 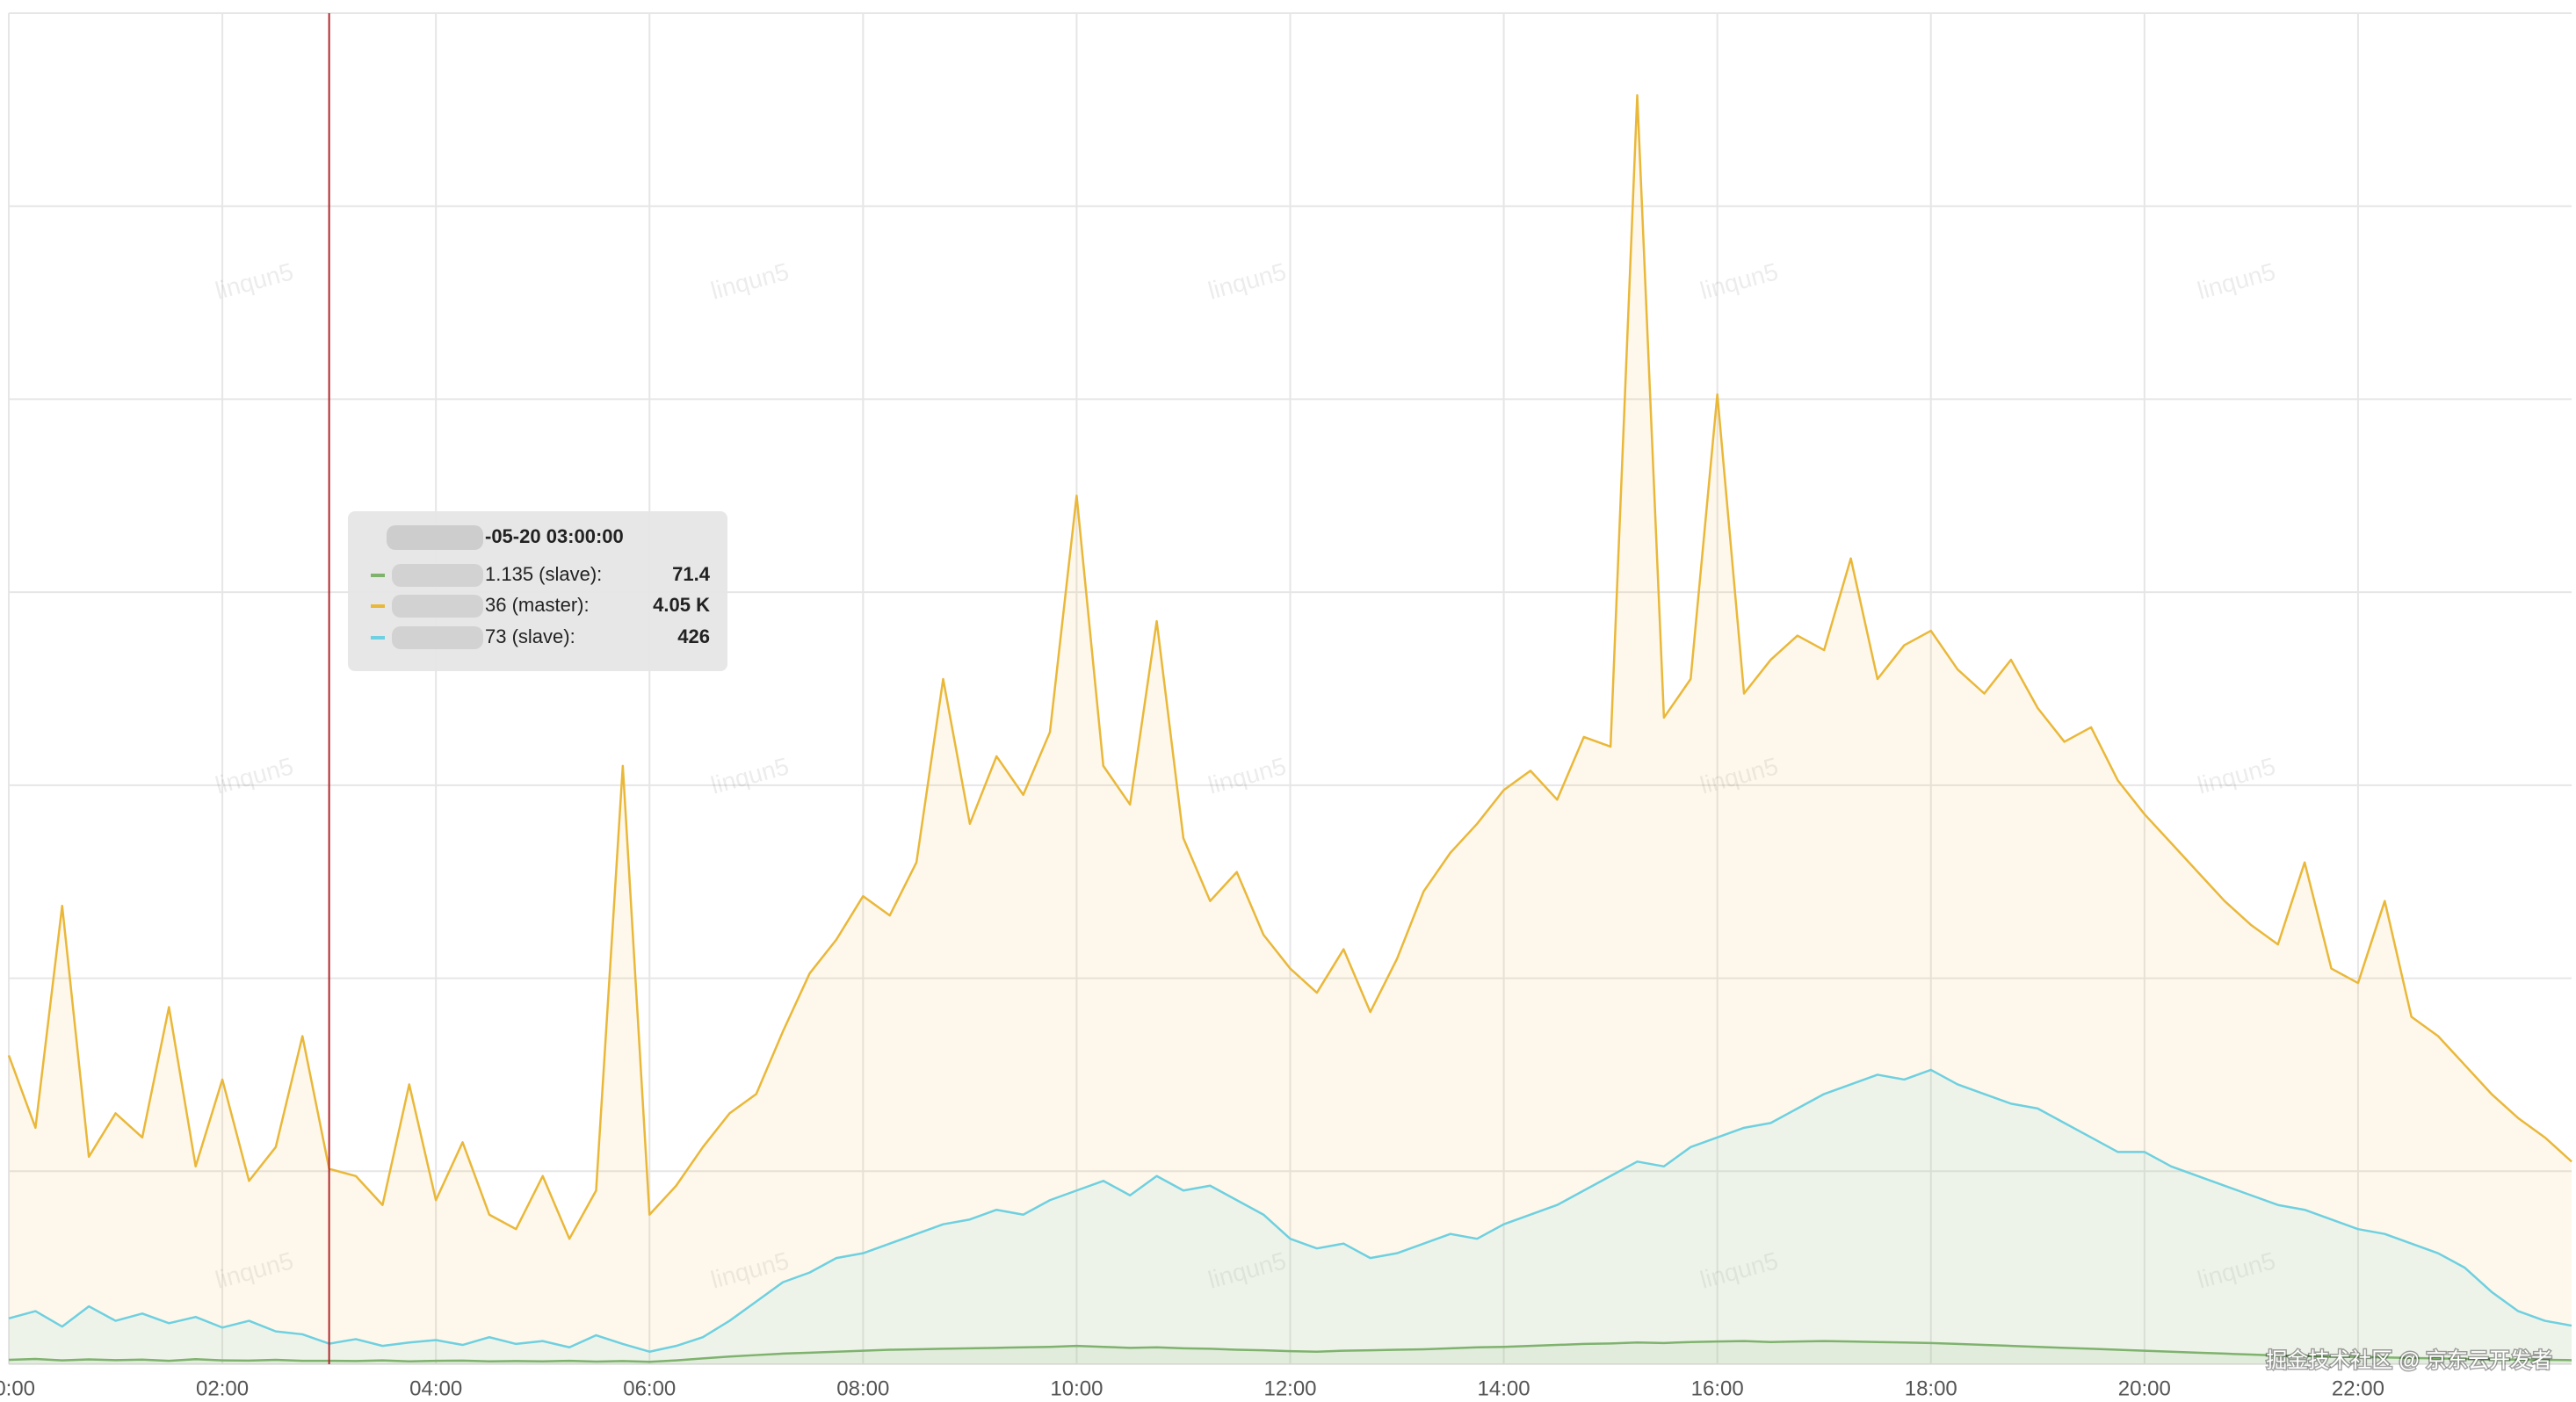 What do you see at coordinates (222, 1389) in the screenshot?
I see `x-tick-label: 02:00` at bounding box center [222, 1389].